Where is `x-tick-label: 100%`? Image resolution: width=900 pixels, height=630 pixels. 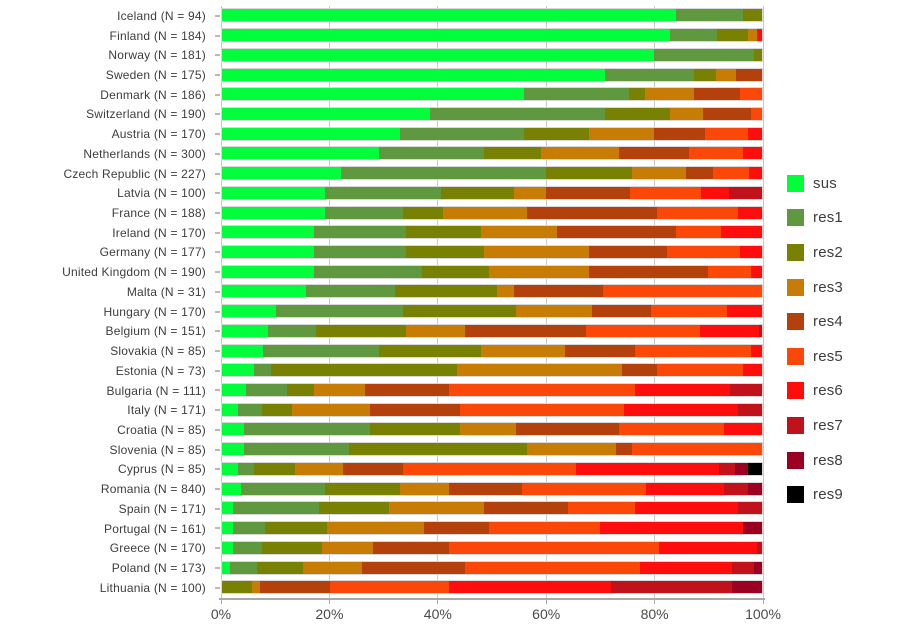
x-tick-label: 100% is located at coordinates (763, 614).